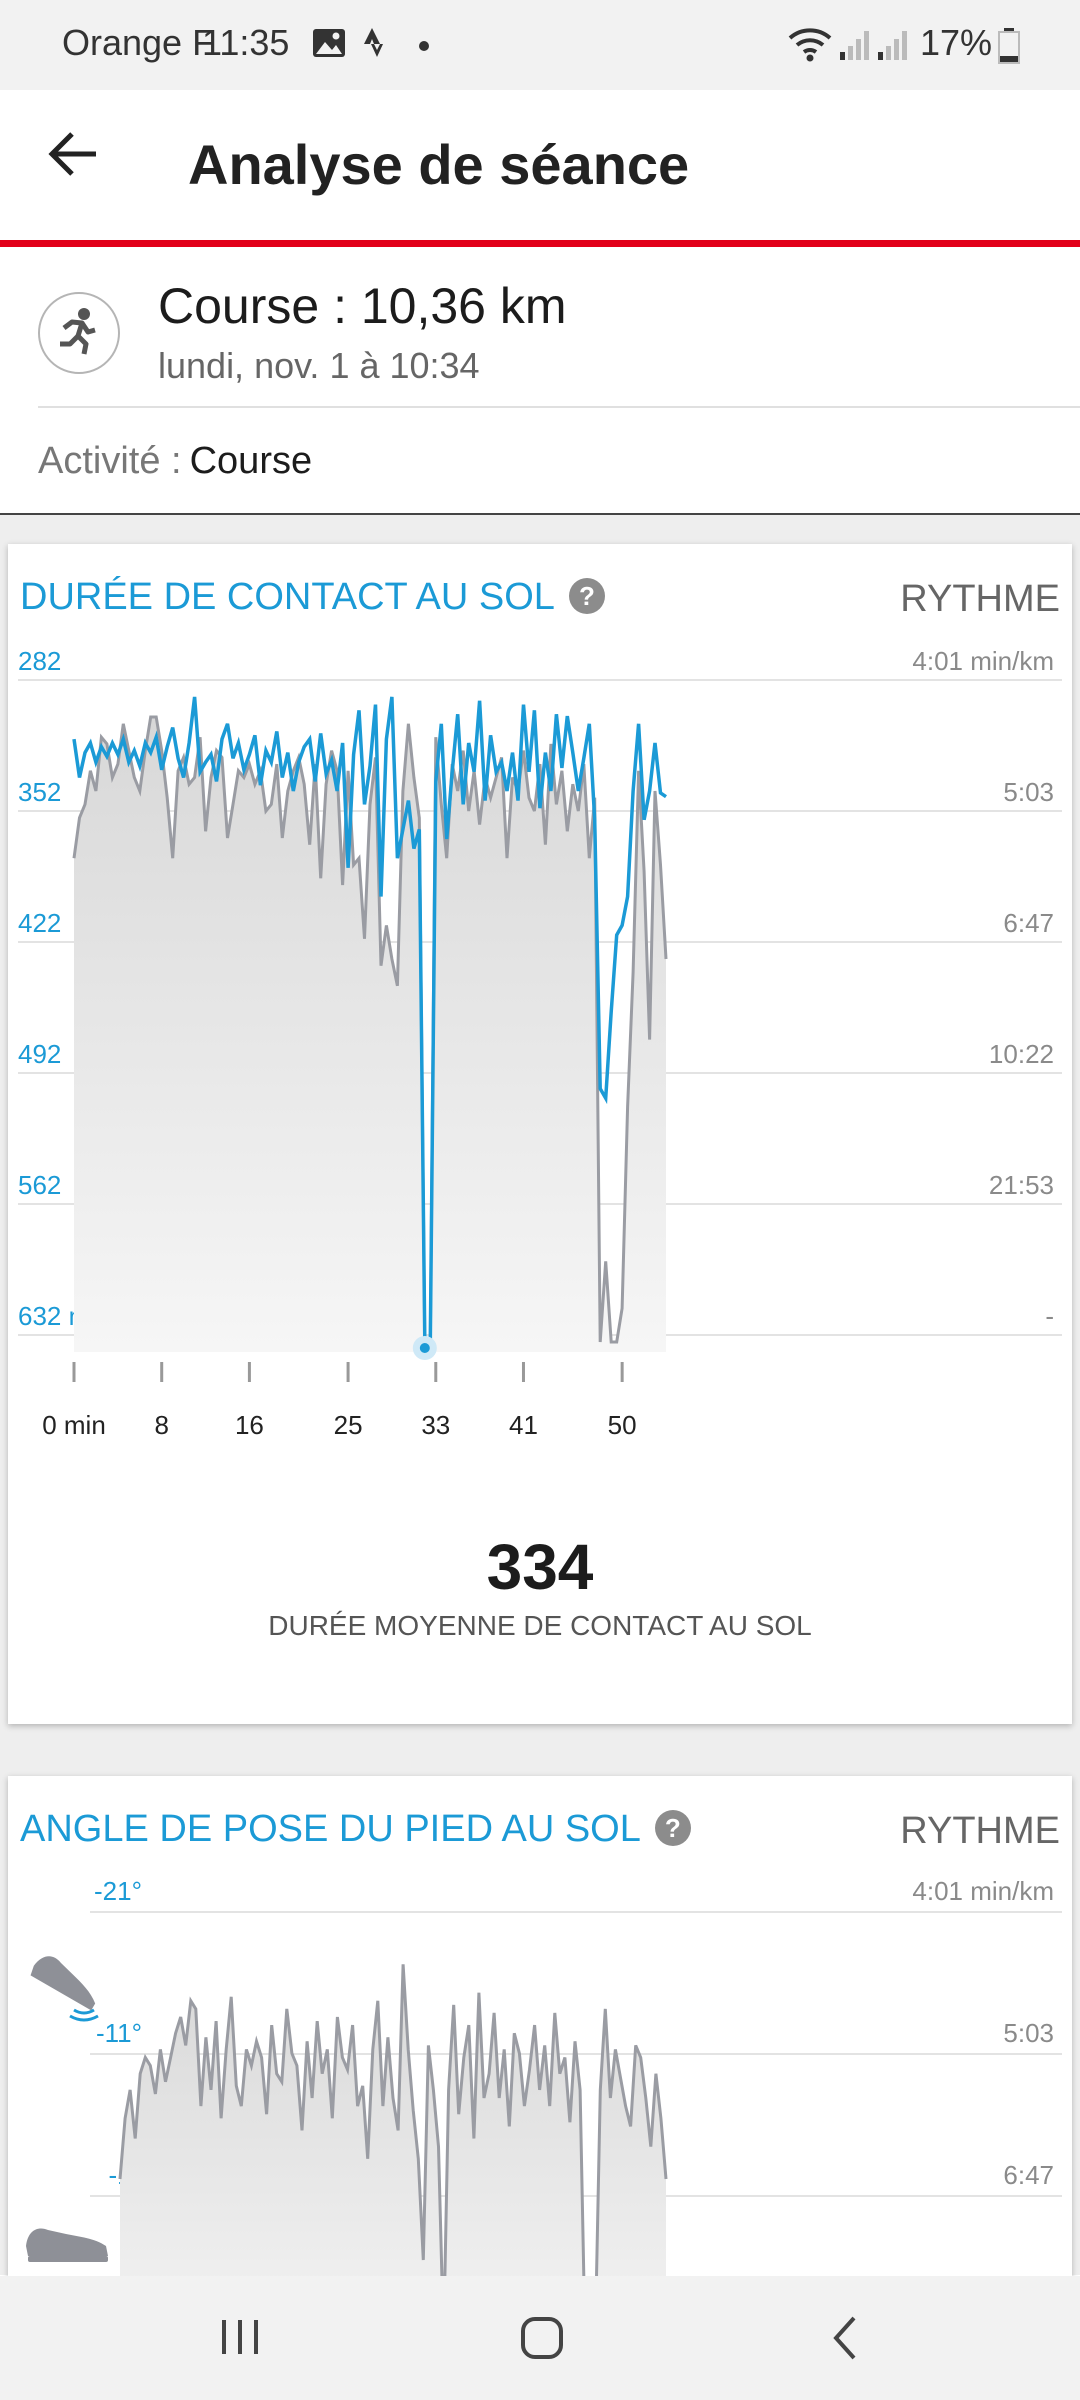  I want to click on battery-icon, so click(1009, 46).